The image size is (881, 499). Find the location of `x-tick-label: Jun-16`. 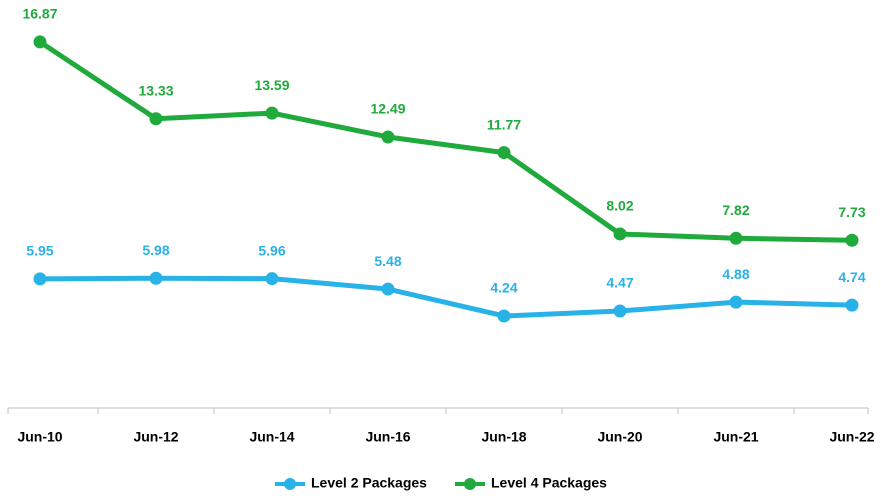

x-tick-label: Jun-16 is located at coordinates (387, 437).